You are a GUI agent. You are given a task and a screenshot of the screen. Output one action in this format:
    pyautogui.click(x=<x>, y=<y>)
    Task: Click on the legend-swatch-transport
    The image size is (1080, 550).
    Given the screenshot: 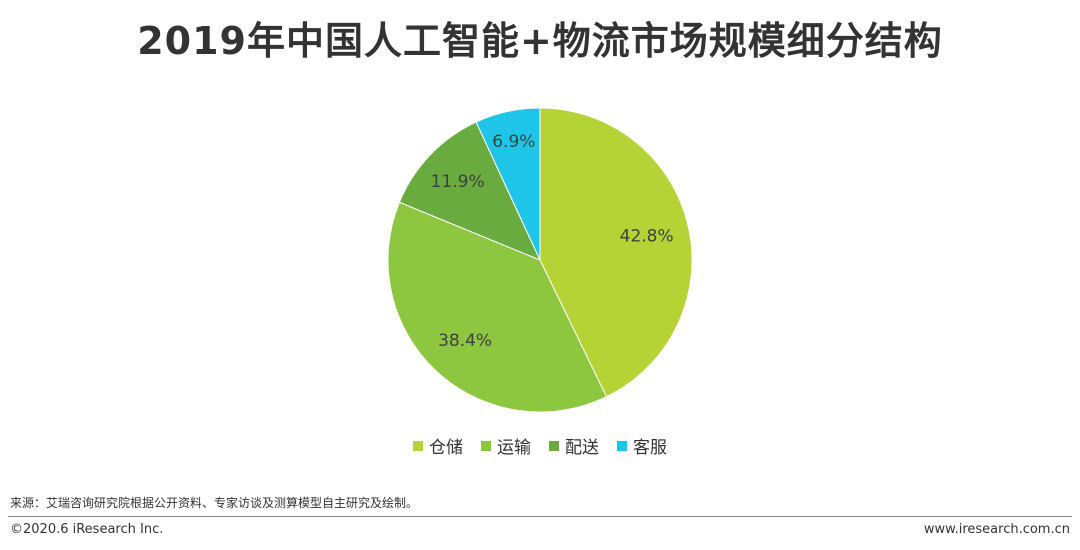 What is the action you would take?
    pyautogui.click(x=486, y=445)
    